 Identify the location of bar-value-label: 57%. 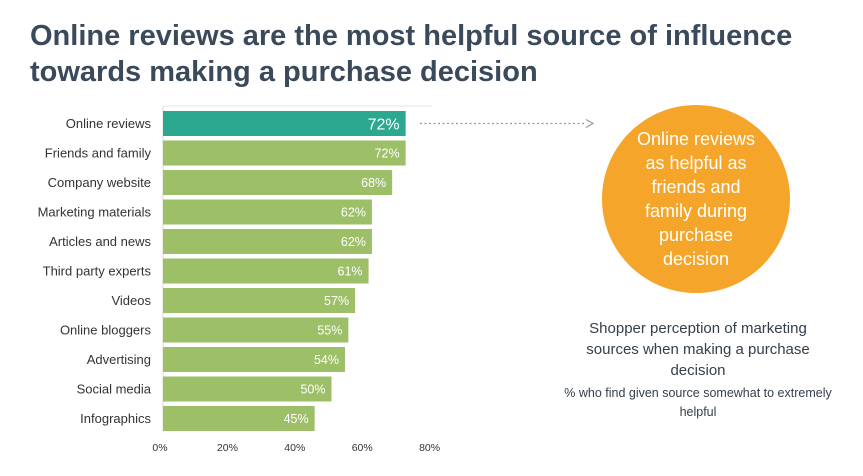
(336, 301).